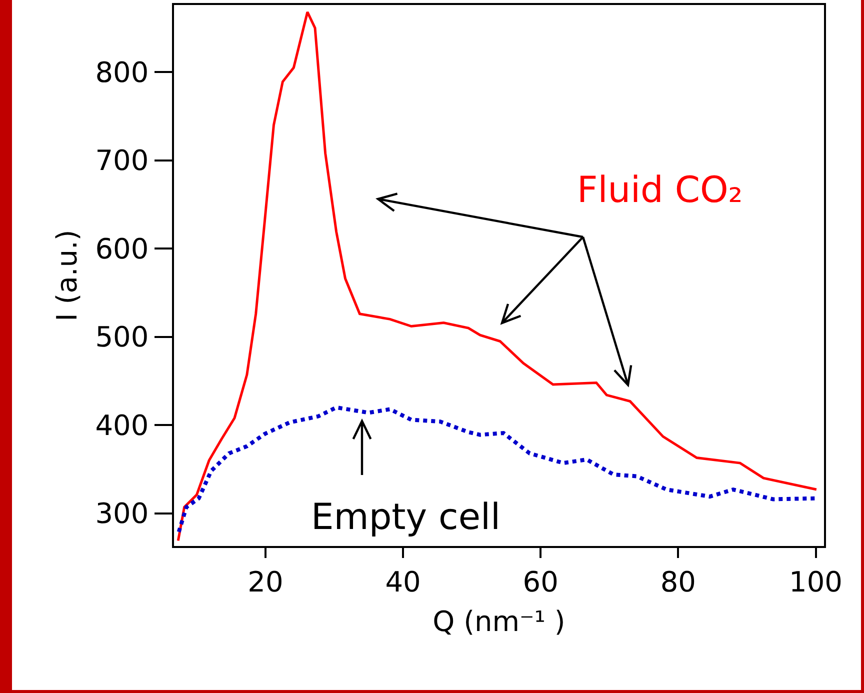 The image size is (864, 693). I want to click on y-tick-label: 800, so click(122, 72).